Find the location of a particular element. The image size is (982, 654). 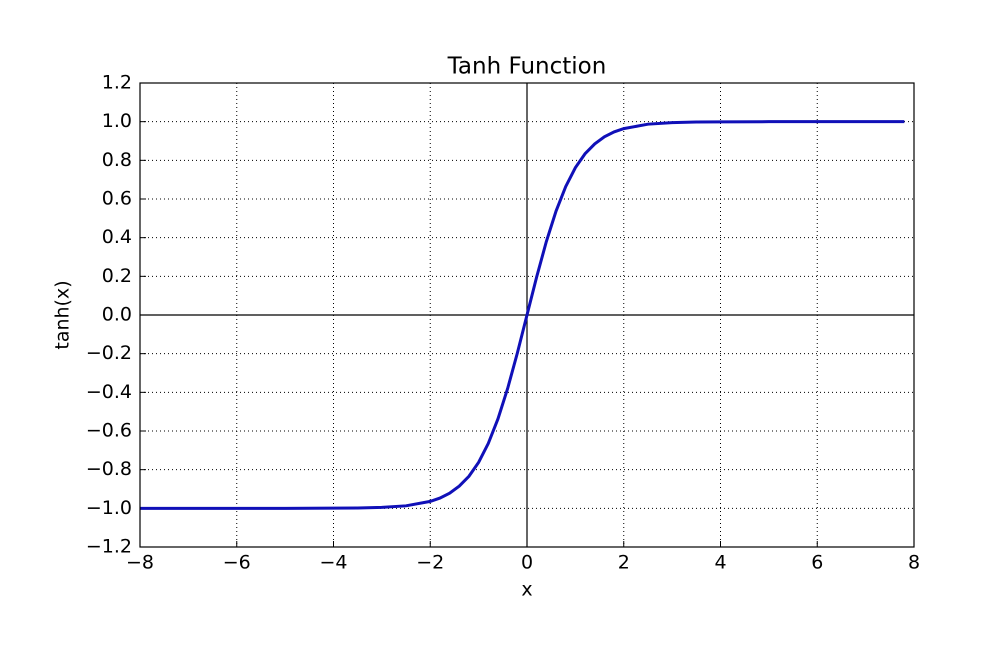

chart-title: Tanh Function is located at coordinates (527, 67).